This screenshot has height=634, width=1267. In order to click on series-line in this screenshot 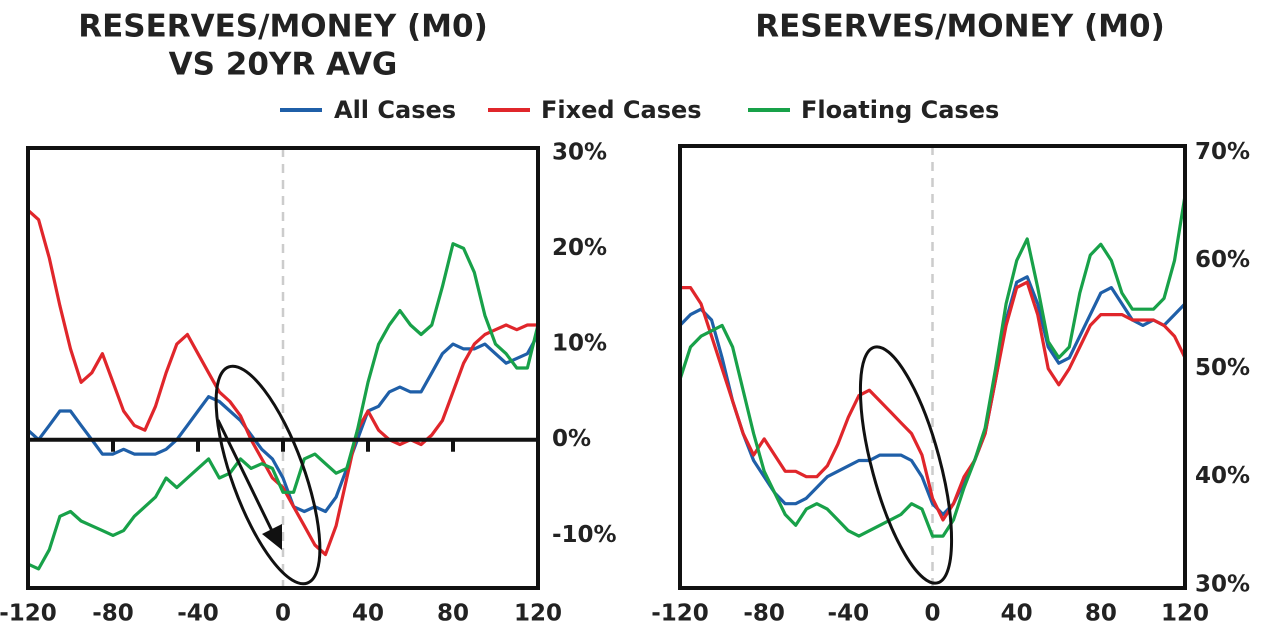, I will do `click(283, 423)`.